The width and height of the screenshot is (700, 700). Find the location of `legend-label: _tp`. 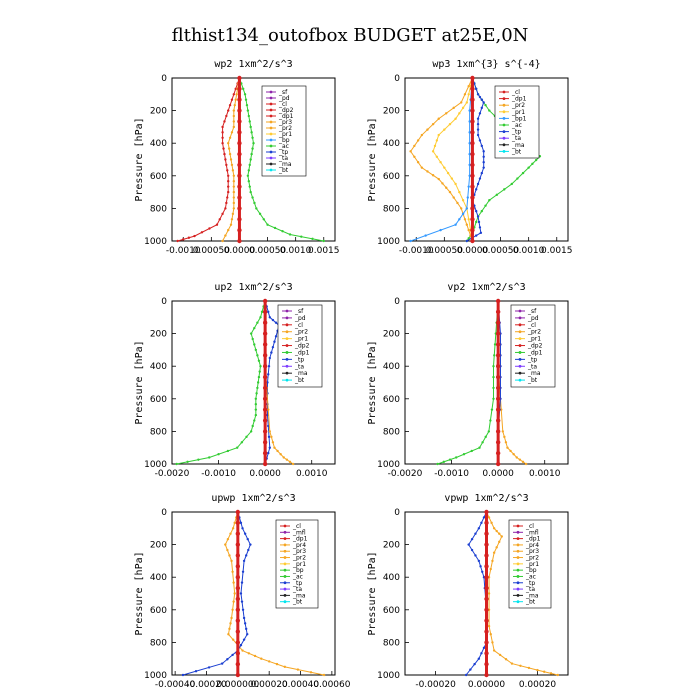

legend-label: _tp is located at coordinates (516, 132).